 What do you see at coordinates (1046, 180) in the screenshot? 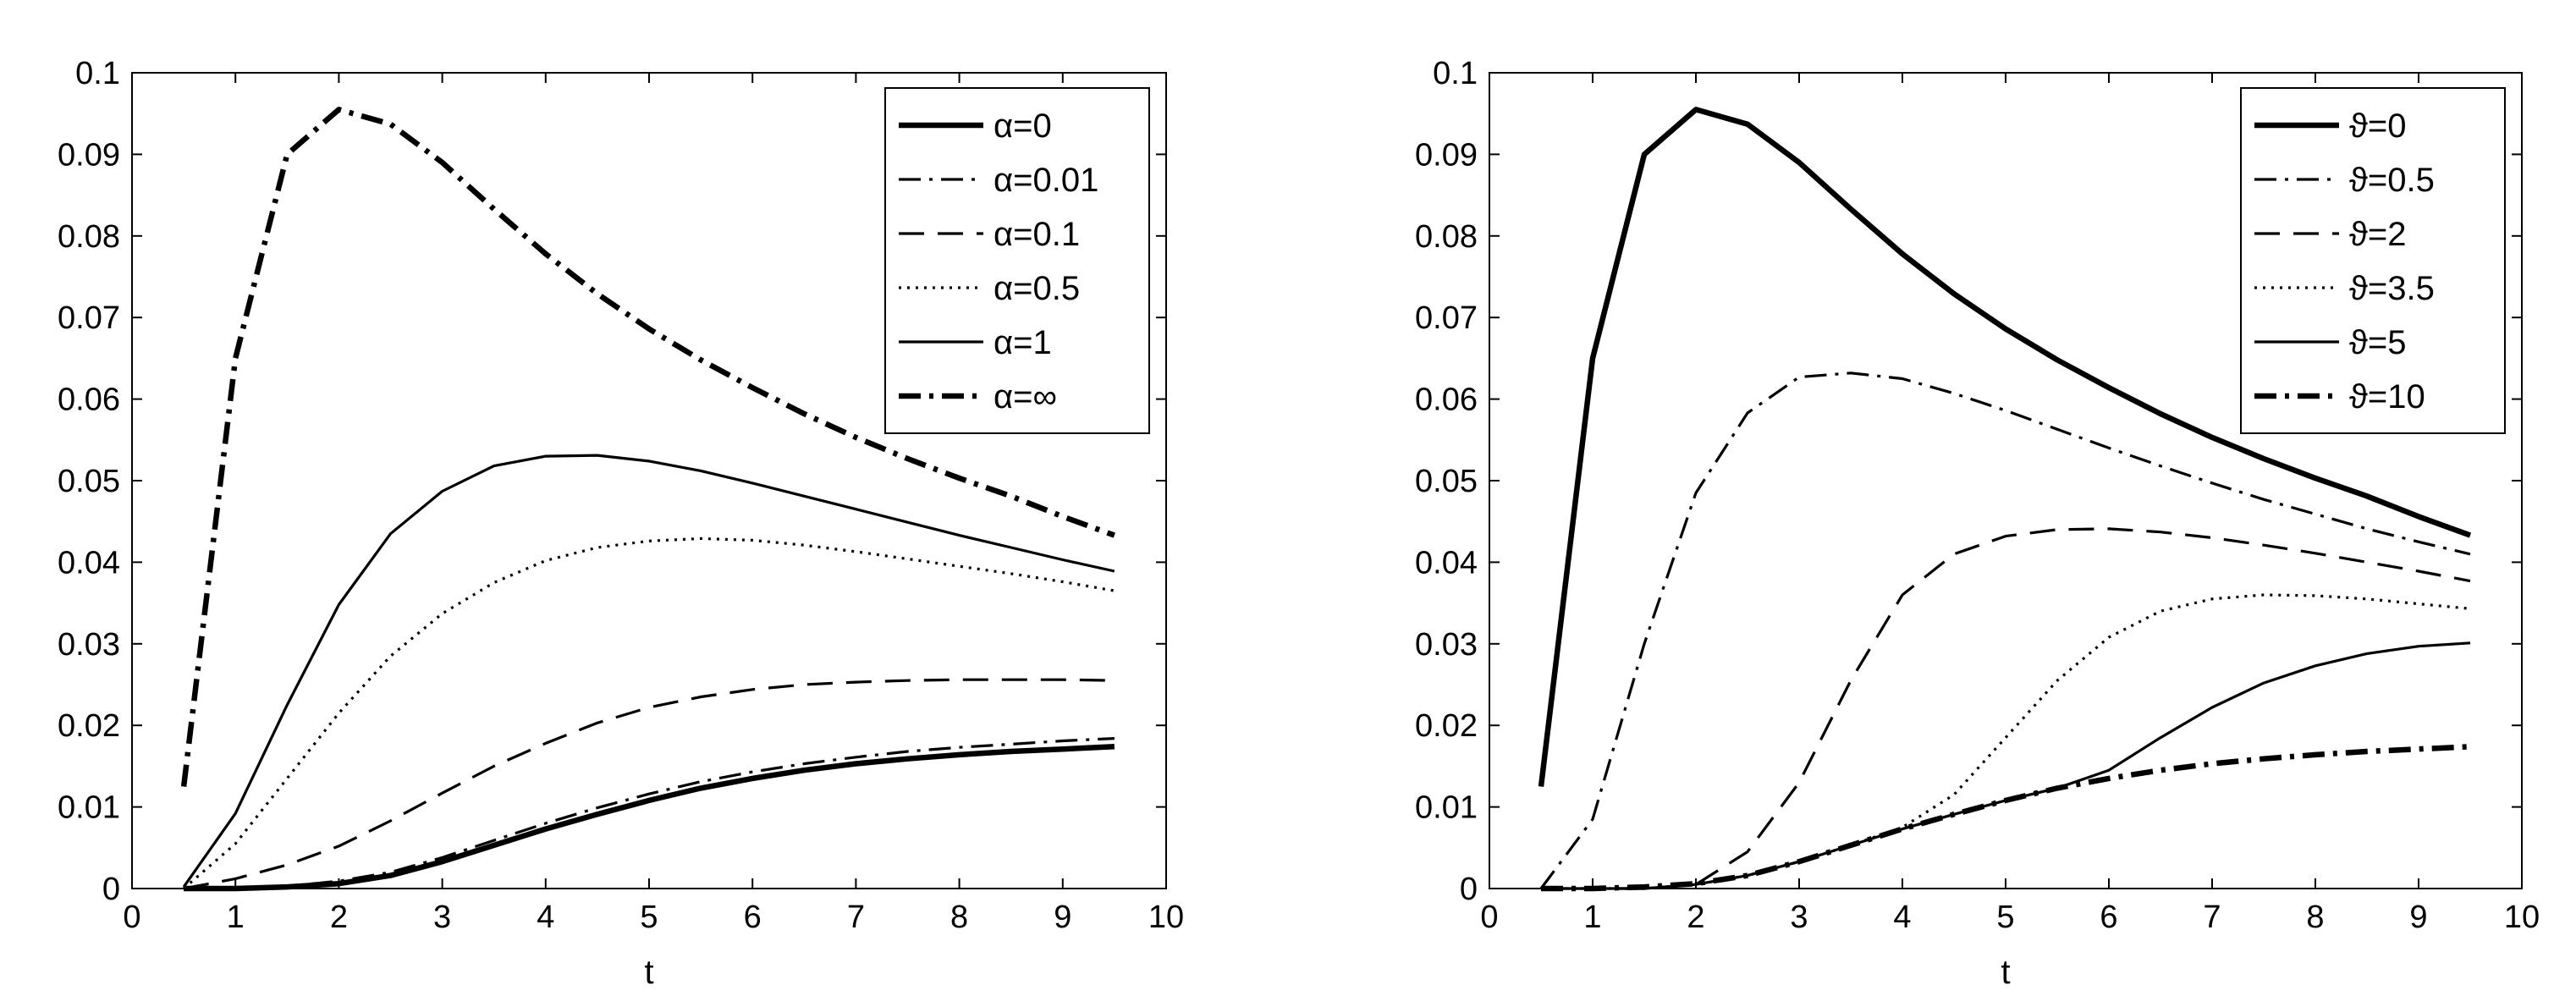
I see `legend-label: α=0.01` at bounding box center [1046, 180].